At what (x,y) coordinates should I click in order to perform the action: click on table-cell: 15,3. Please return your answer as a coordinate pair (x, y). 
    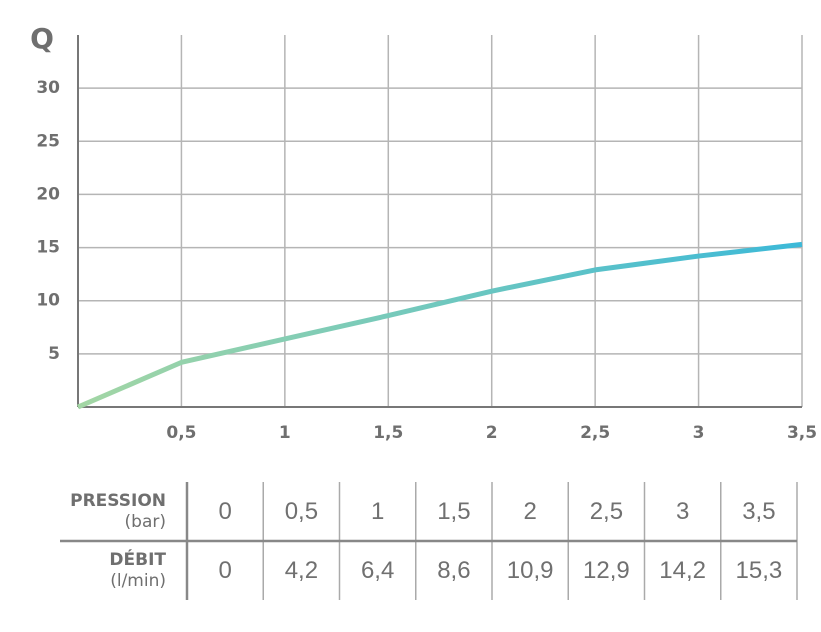
    Looking at the image, I should click on (759, 570).